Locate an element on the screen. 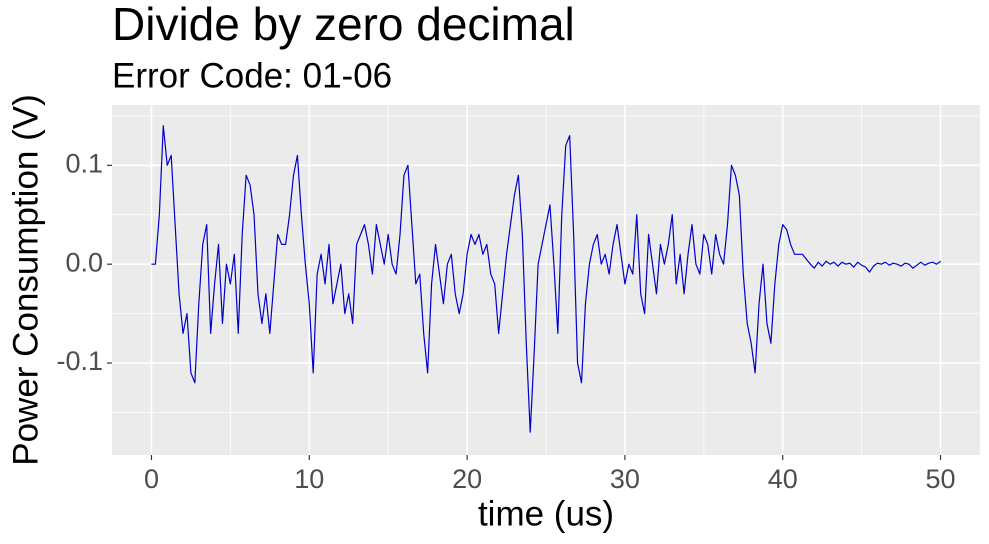 The width and height of the screenshot is (989, 544). x-tick-label: 10 is located at coordinates (309, 479).